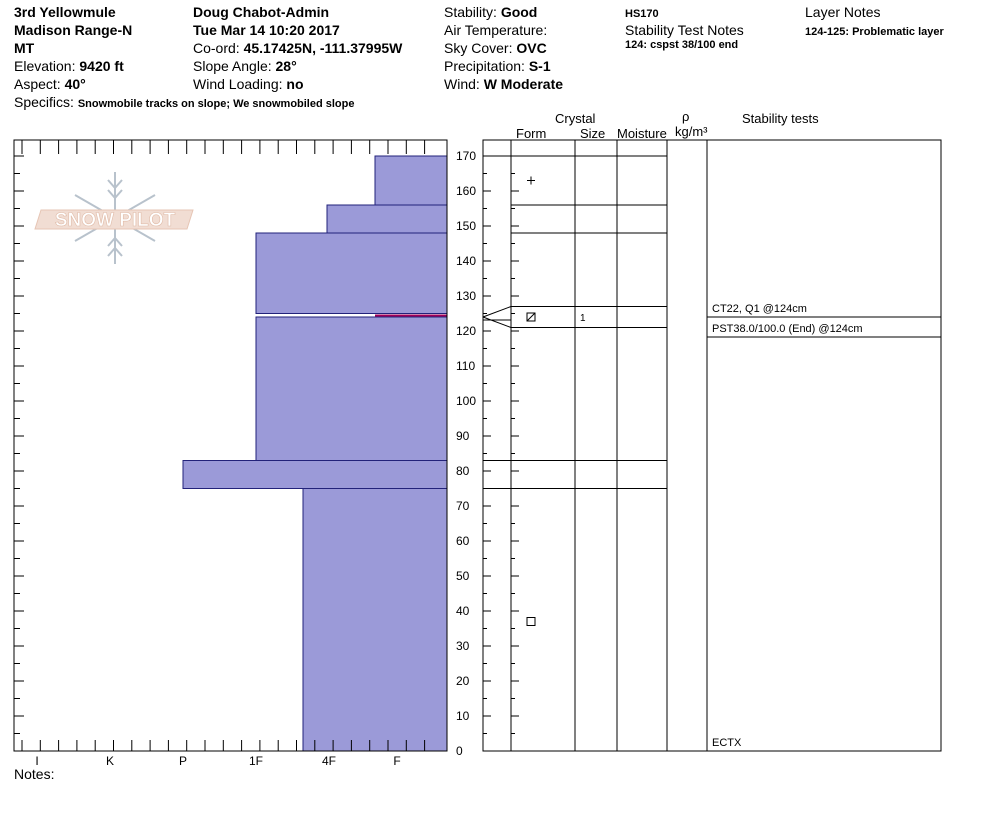  What do you see at coordinates (463, 576) in the screenshot?
I see `height-label-50: 50` at bounding box center [463, 576].